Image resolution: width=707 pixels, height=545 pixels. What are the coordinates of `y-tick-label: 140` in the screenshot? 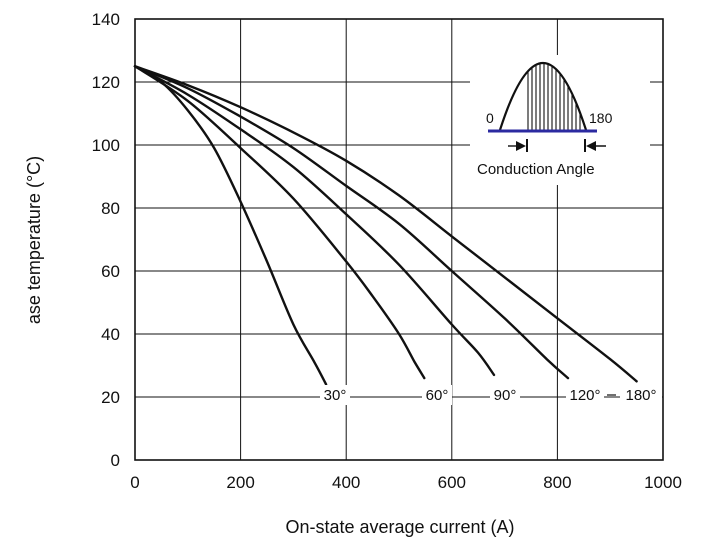 It's located at (106, 19).